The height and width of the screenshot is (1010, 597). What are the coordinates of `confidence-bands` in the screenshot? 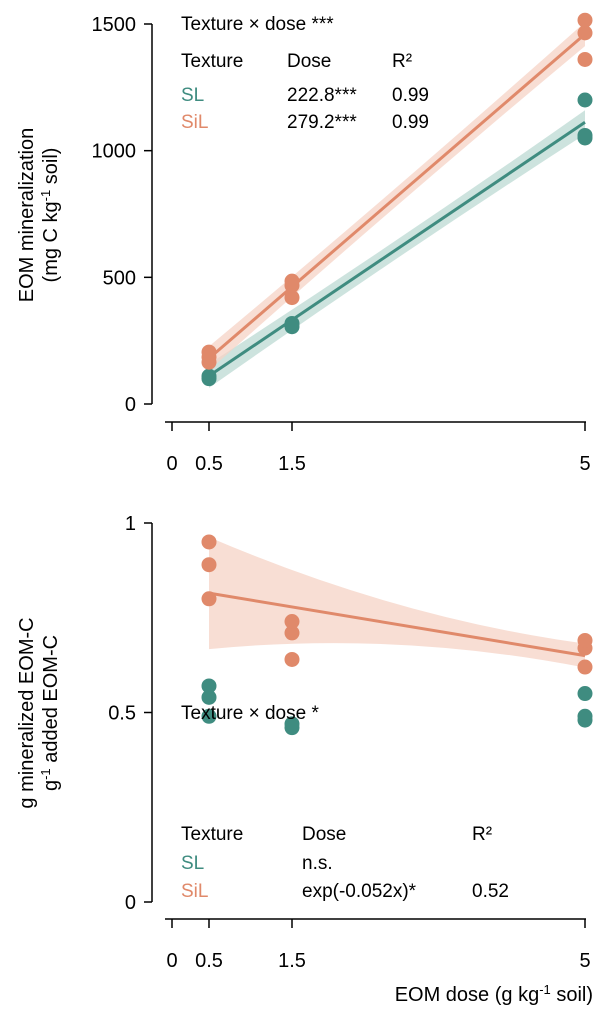 It's located at (397, 602).